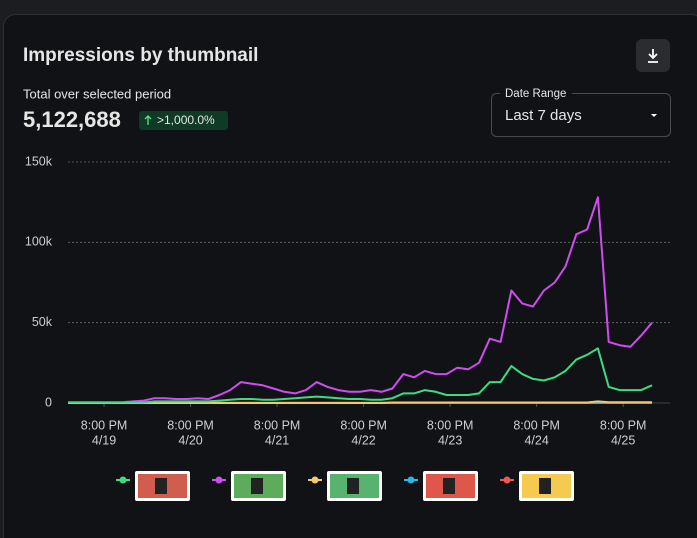 The width and height of the screenshot is (697, 538). Describe the element at coordinates (72, 119) in the screenshot. I see `total-value: 5,122,688` at that location.